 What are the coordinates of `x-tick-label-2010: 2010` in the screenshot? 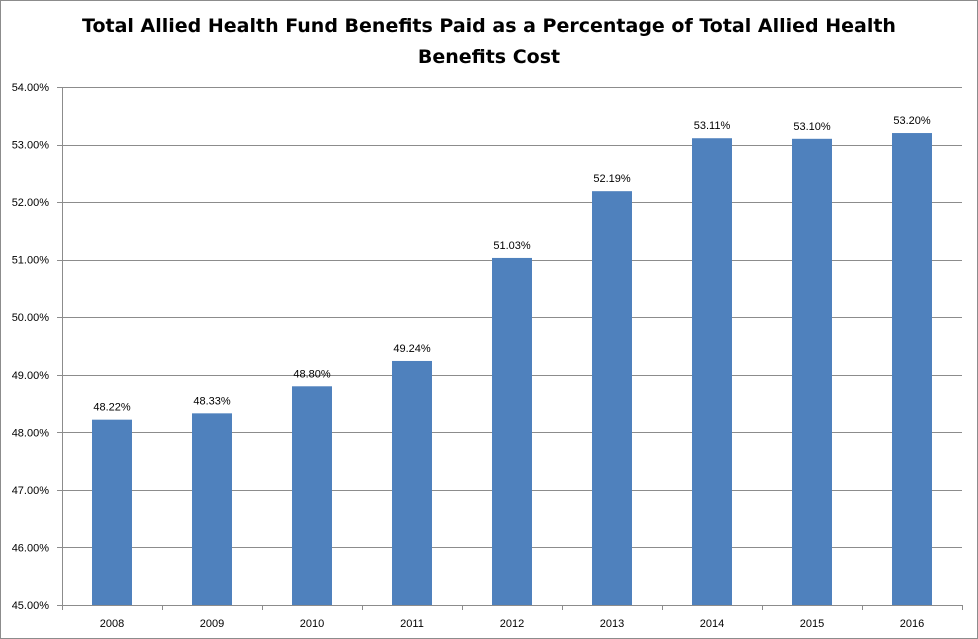 It's located at (312, 624).